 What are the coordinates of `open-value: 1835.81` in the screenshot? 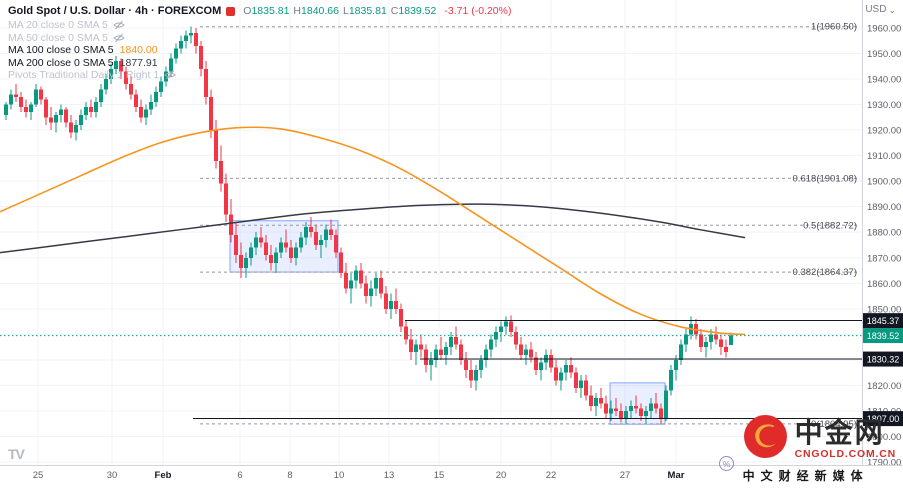 It's located at (270, 11).